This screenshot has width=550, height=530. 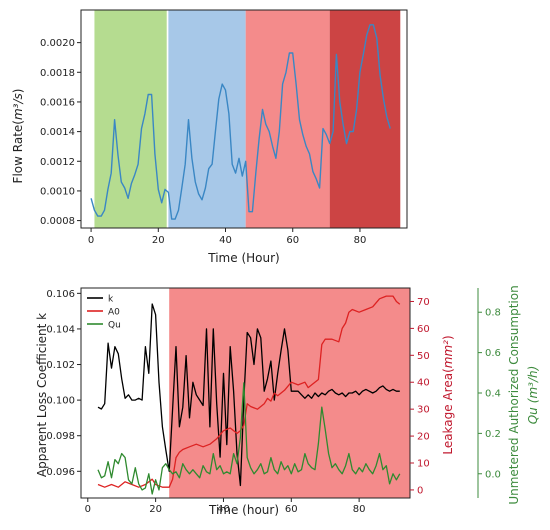 What do you see at coordinates (60, 401) in the screenshot?
I see `k-tick-label: 0.100` at bounding box center [60, 401].